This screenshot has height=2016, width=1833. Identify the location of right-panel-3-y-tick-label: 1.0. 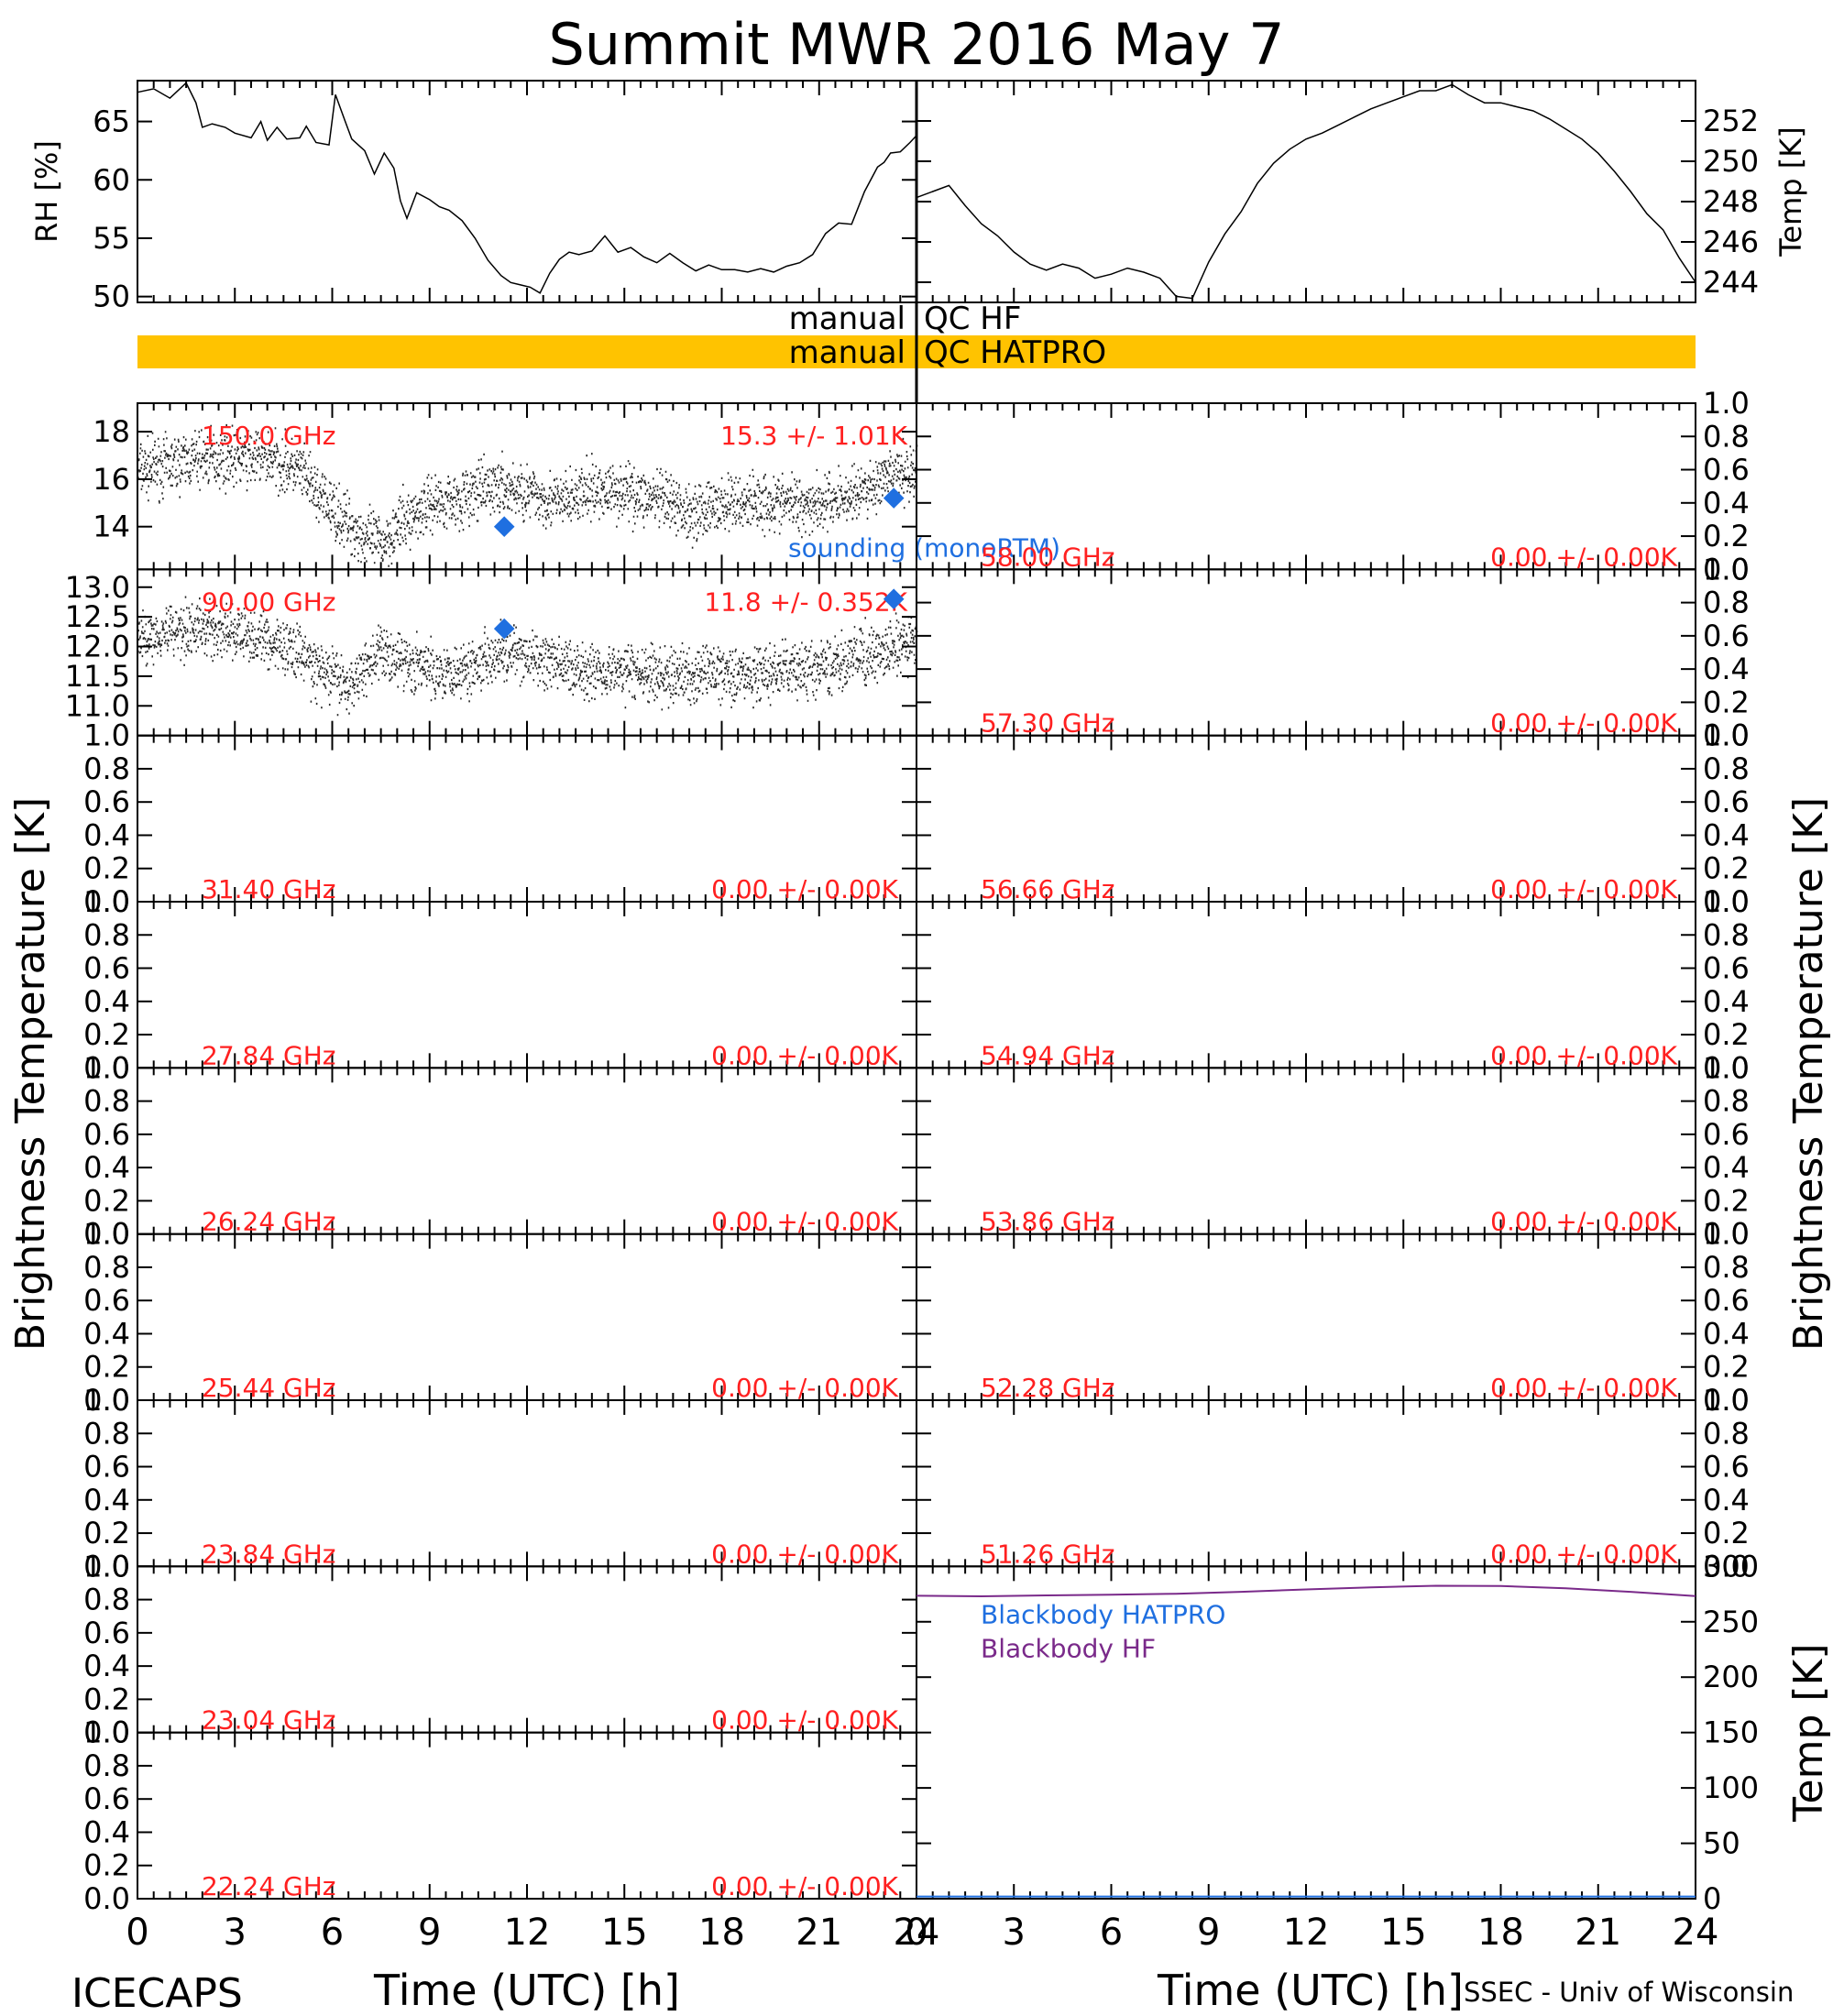
(1726, 901).